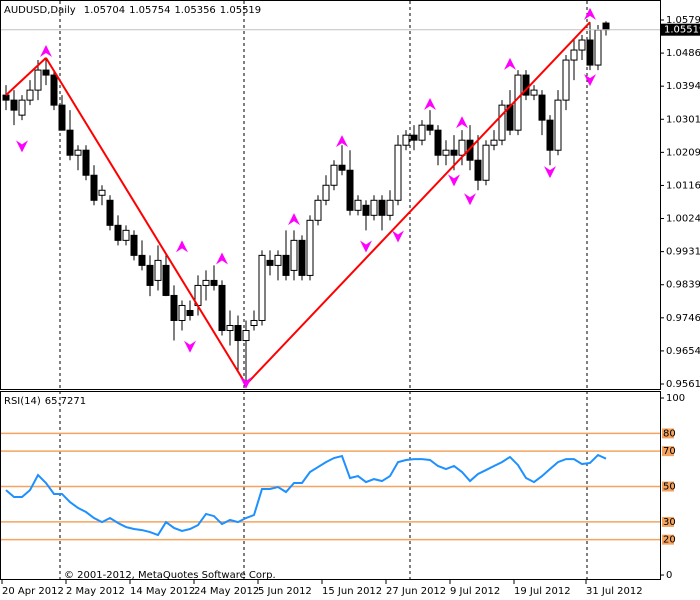  I want to click on x-tick-label: 2 May 2012, so click(95, 591).